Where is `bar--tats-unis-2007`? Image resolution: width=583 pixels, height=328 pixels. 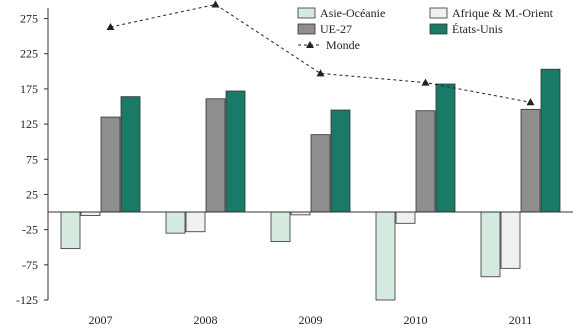 bar--tats-unis-2007 is located at coordinates (130, 154).